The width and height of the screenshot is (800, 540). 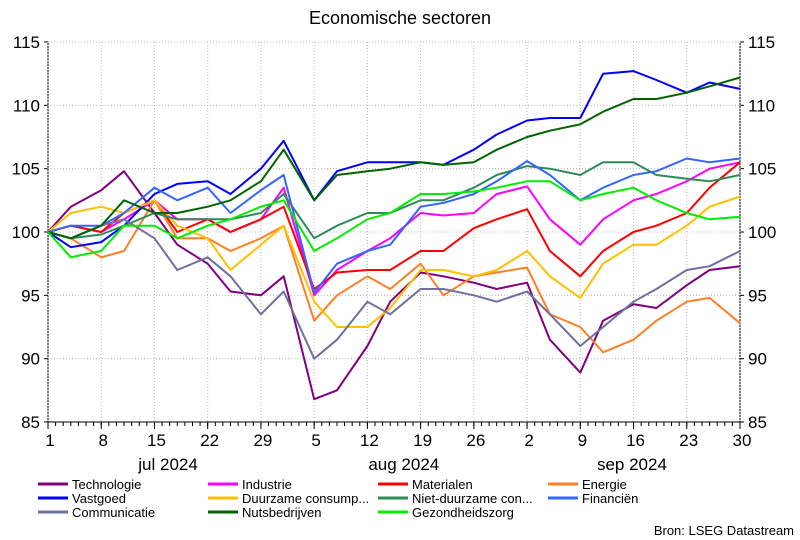 I want to click on x-tick-label: 19, so click(x=422, y=440).